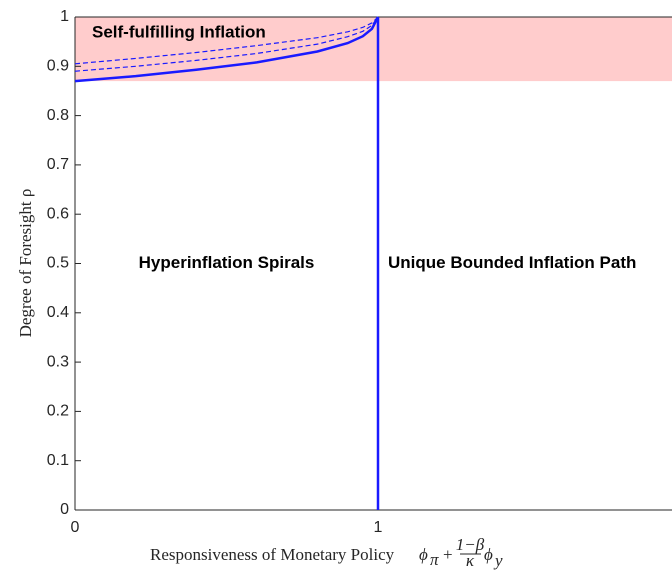  What do you see at coordinates (58, 361) in the screenshot?
I see `y-tick-label: 0.3` at bounding box center [58, 361].